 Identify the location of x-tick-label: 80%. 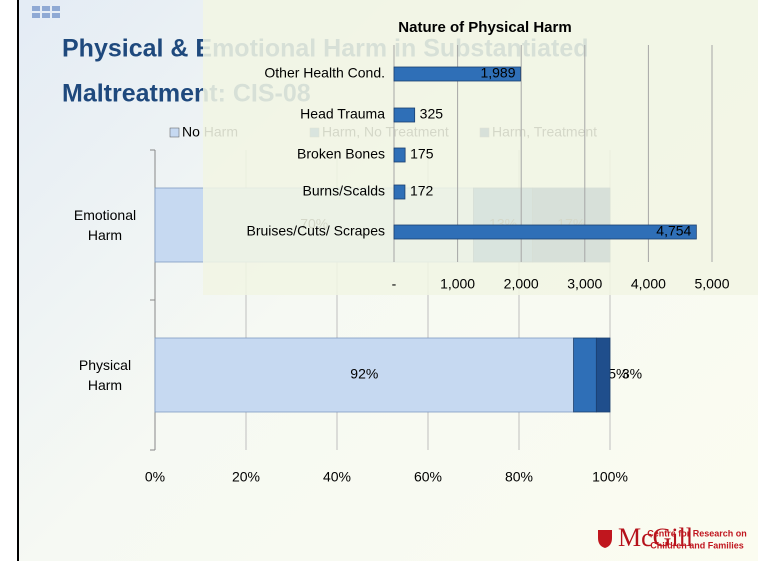
(519, 477).